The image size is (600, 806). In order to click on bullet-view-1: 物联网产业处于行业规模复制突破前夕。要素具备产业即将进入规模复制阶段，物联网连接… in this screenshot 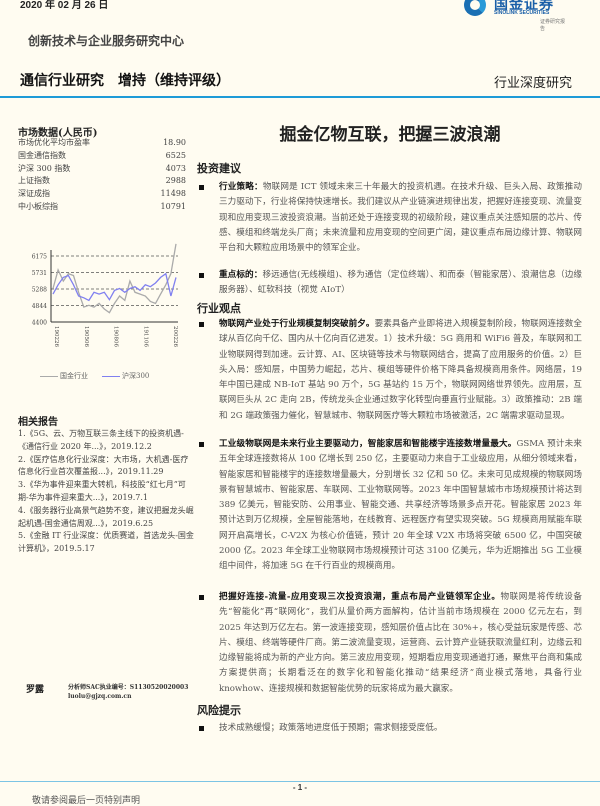, I will do `click(389, 370)`.